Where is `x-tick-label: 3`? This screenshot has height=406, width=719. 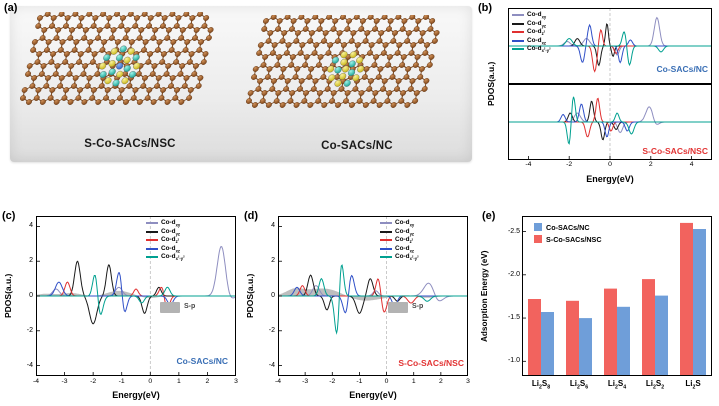 x-tick-label: 3 is located at coordinates (236, 381).